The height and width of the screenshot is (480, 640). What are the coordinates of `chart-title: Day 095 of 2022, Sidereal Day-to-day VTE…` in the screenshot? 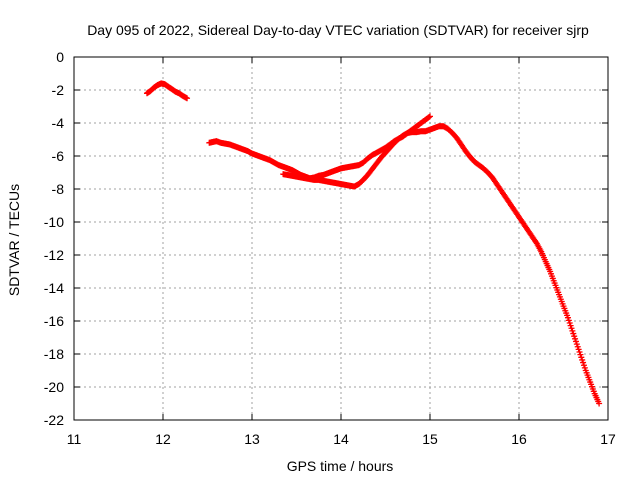 It's located at (338, 30).